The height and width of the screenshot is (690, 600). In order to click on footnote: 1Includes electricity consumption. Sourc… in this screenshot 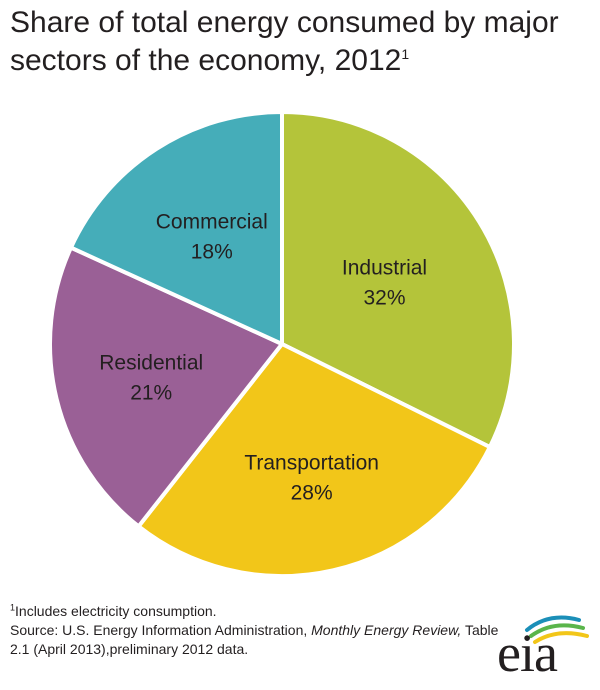, I will do `click(255, 630)`.